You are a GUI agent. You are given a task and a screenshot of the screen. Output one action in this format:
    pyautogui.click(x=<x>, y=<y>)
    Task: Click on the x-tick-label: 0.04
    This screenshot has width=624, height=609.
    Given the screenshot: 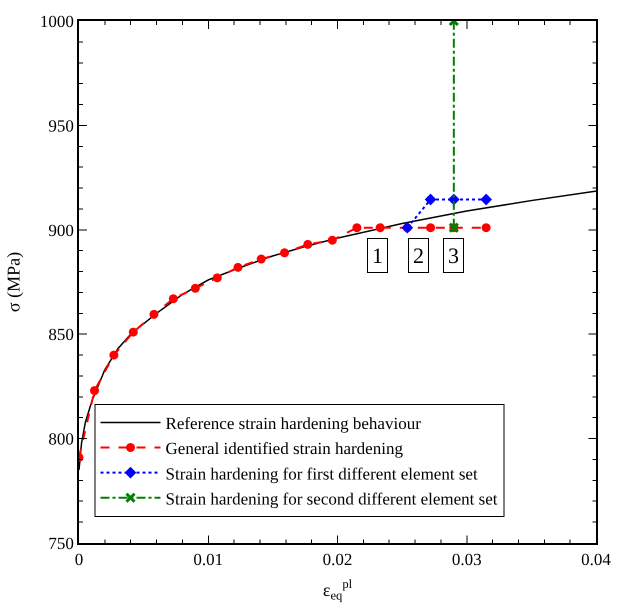 What is the action you would take?
    pyautogui.click(x=596, y=560)
    